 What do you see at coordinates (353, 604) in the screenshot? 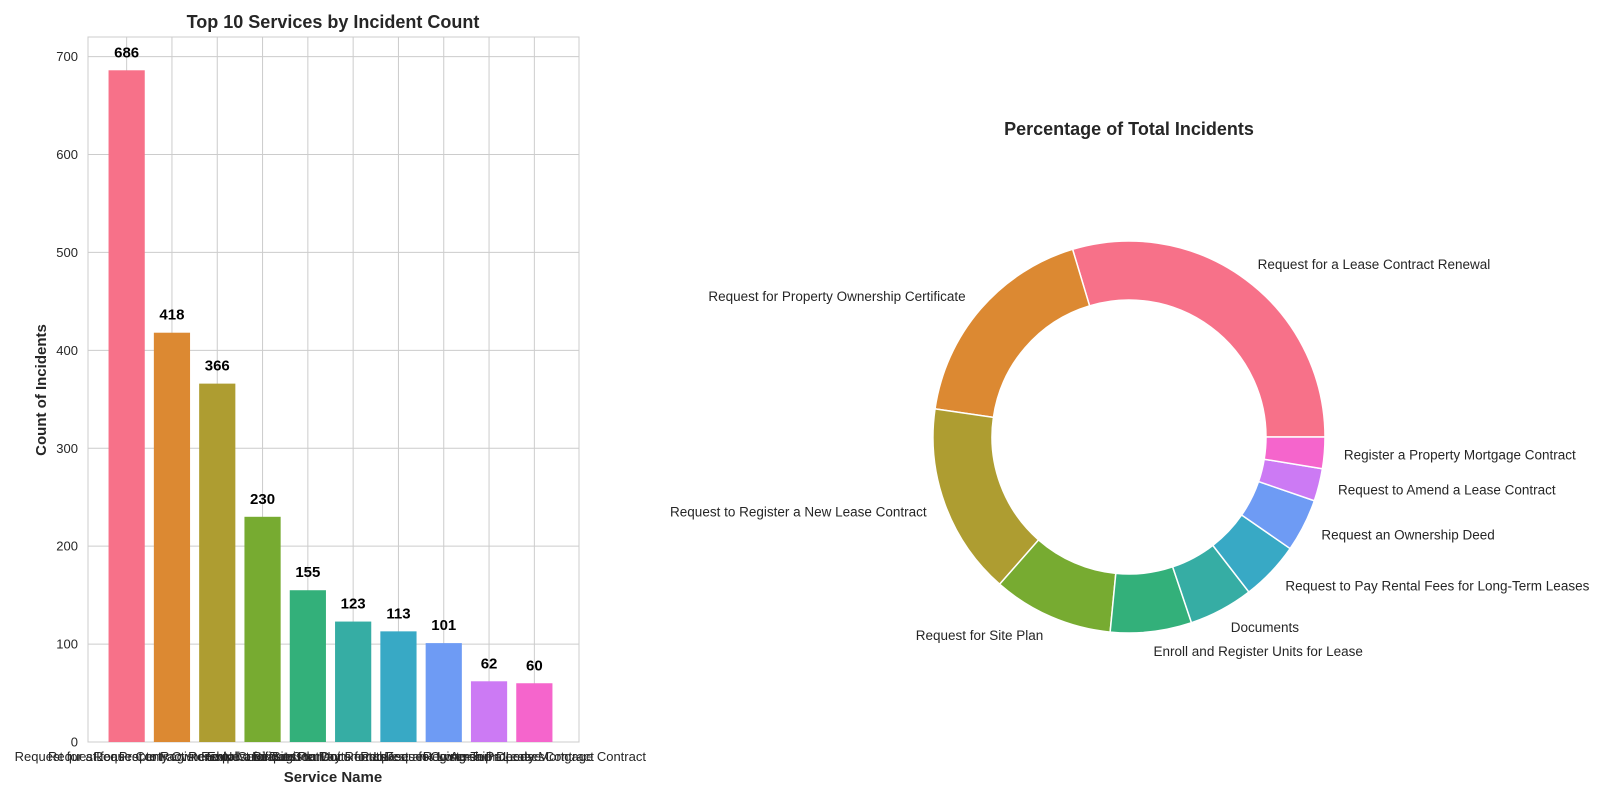
I see `bar-value-label: 123` at bounding box center [353, 604].